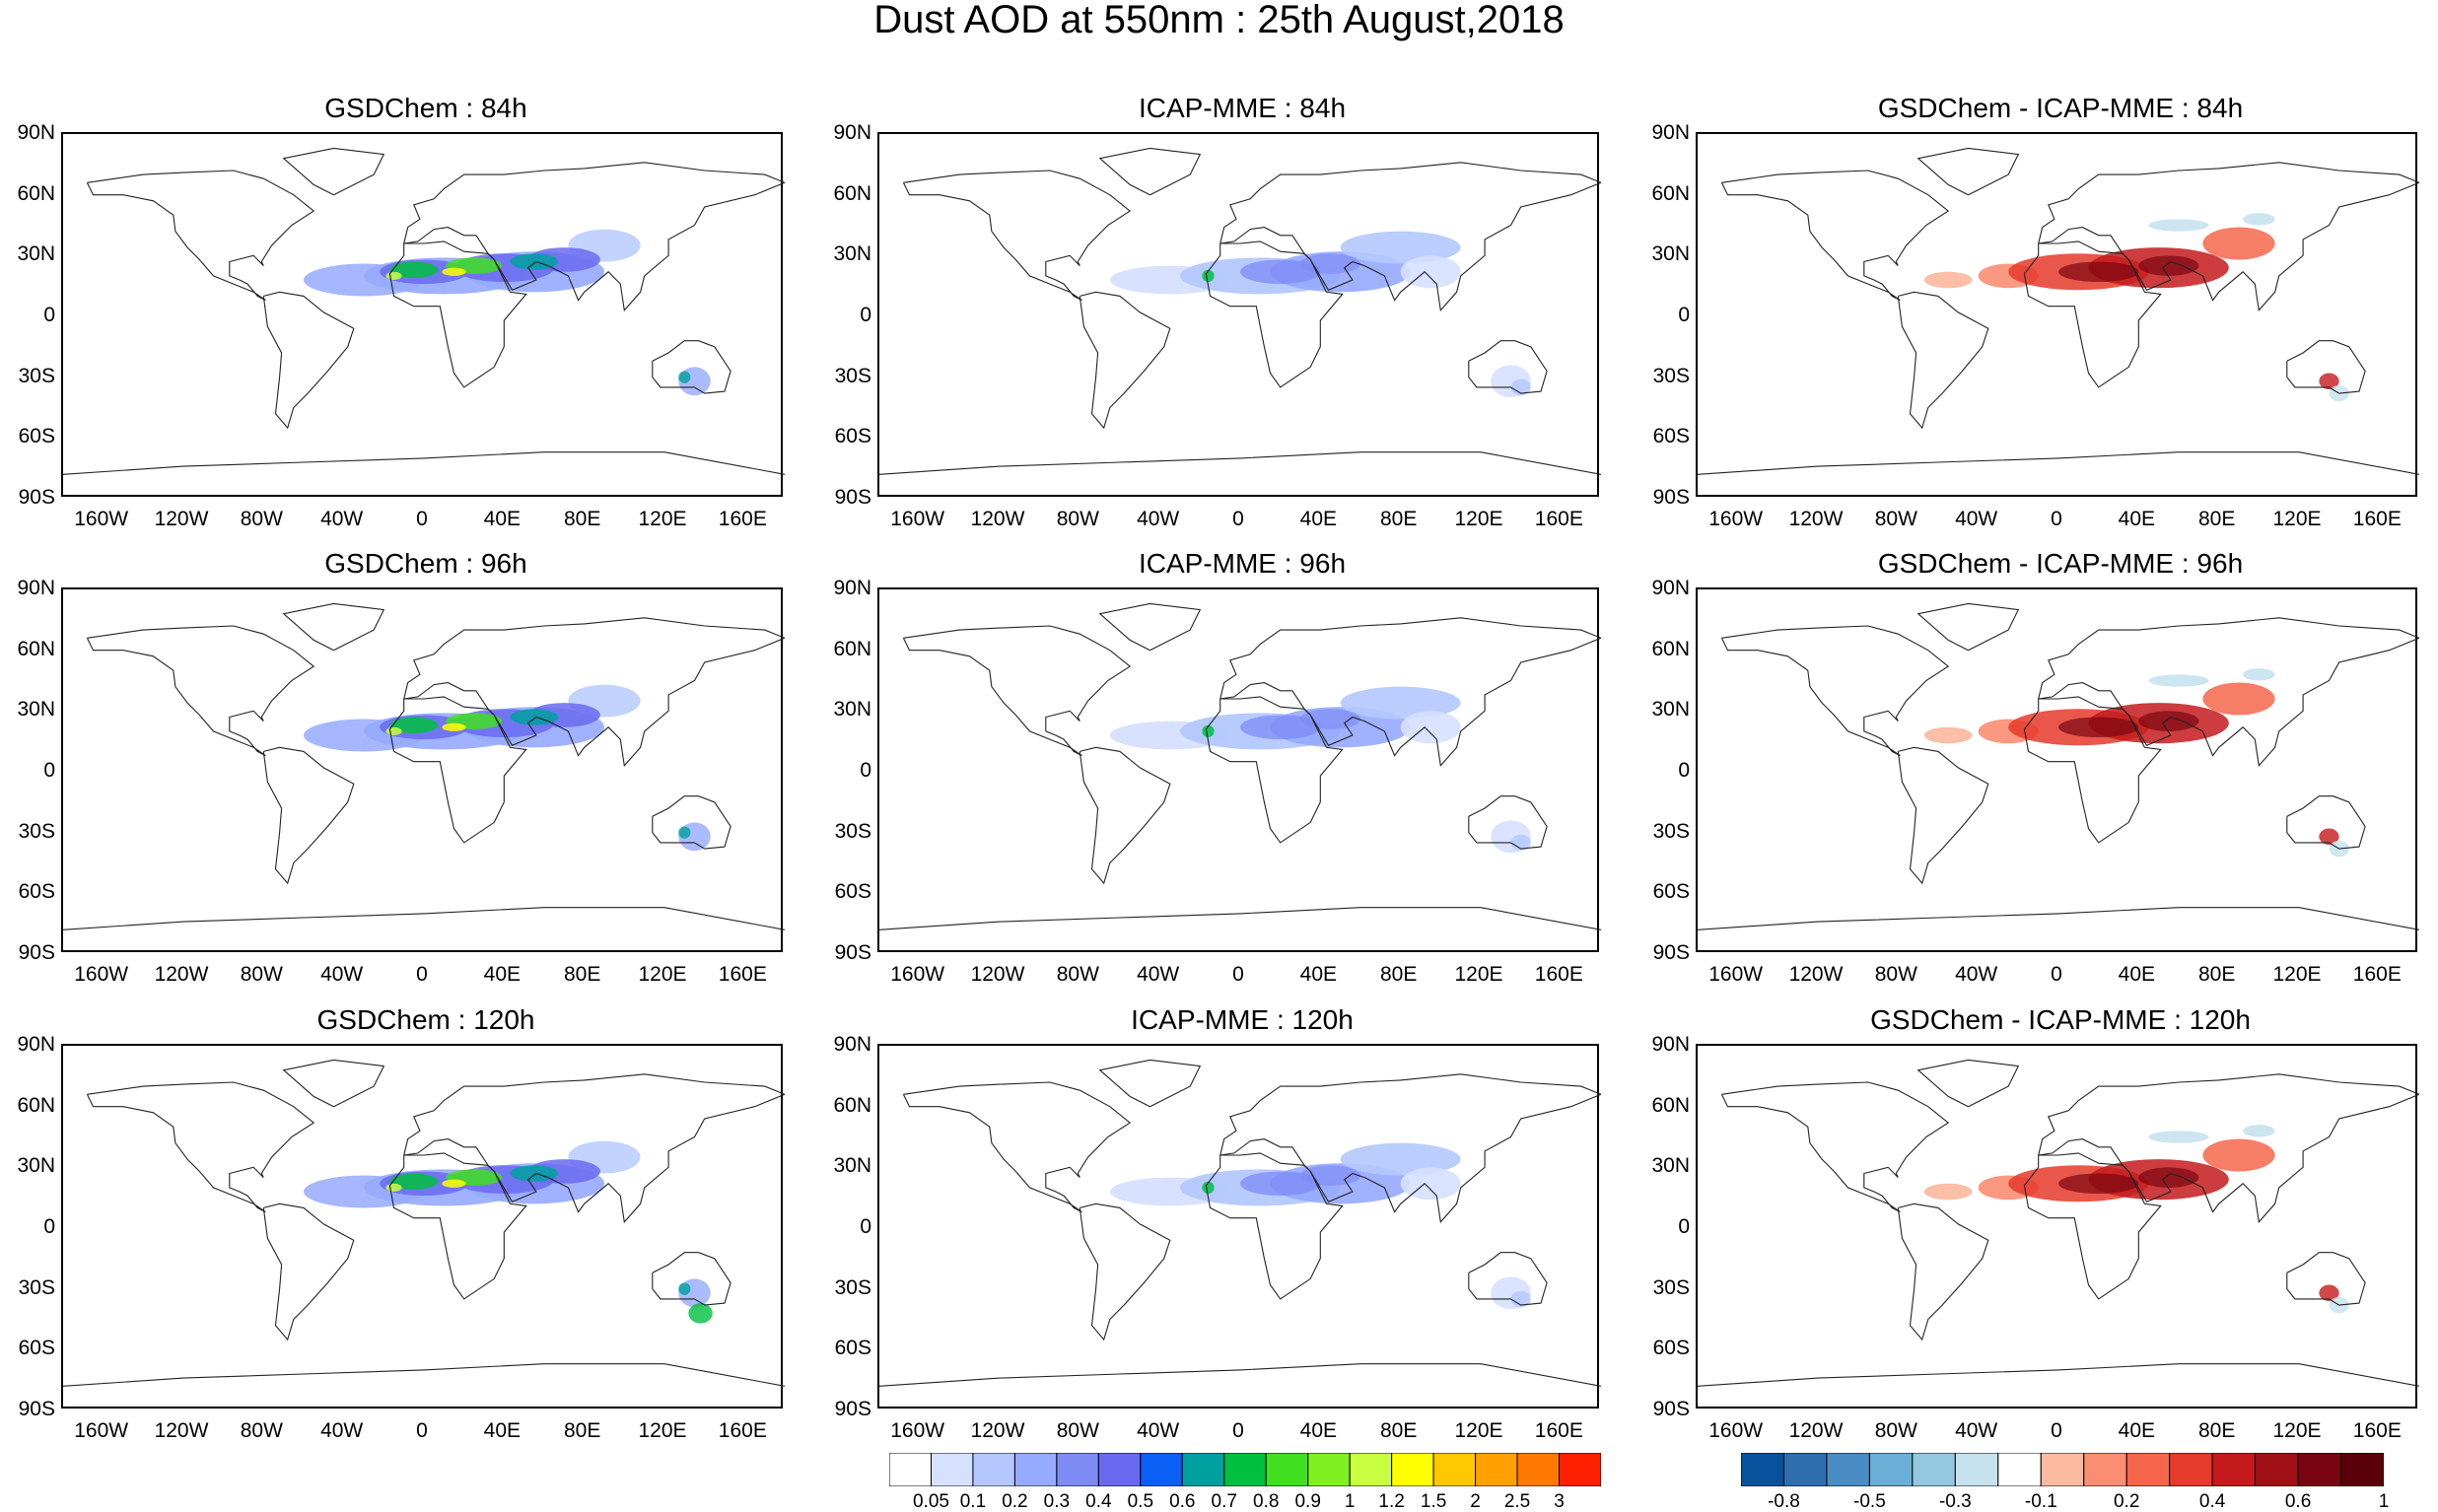 This screenshot has height=1512, width=2438. What do you see at coordinates (1098, 1502) in the screenshot?
I see `colorbar-label: 0.4` at bounding box center [1098, 1502].